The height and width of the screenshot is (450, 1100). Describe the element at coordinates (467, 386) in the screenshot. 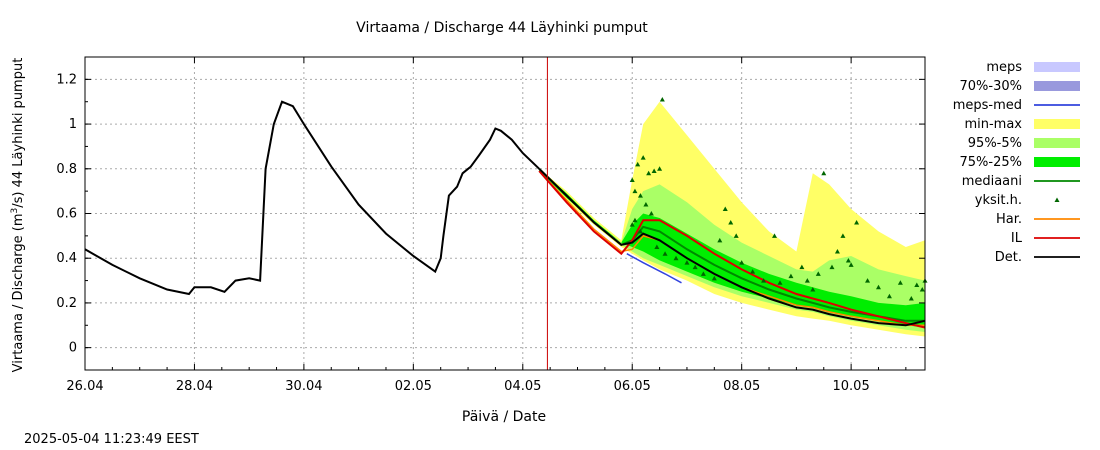

I see `x-tick-labels: 26.04 28.04 30.04 02.05 04.05 06.05 08.05 10.05` at that location.